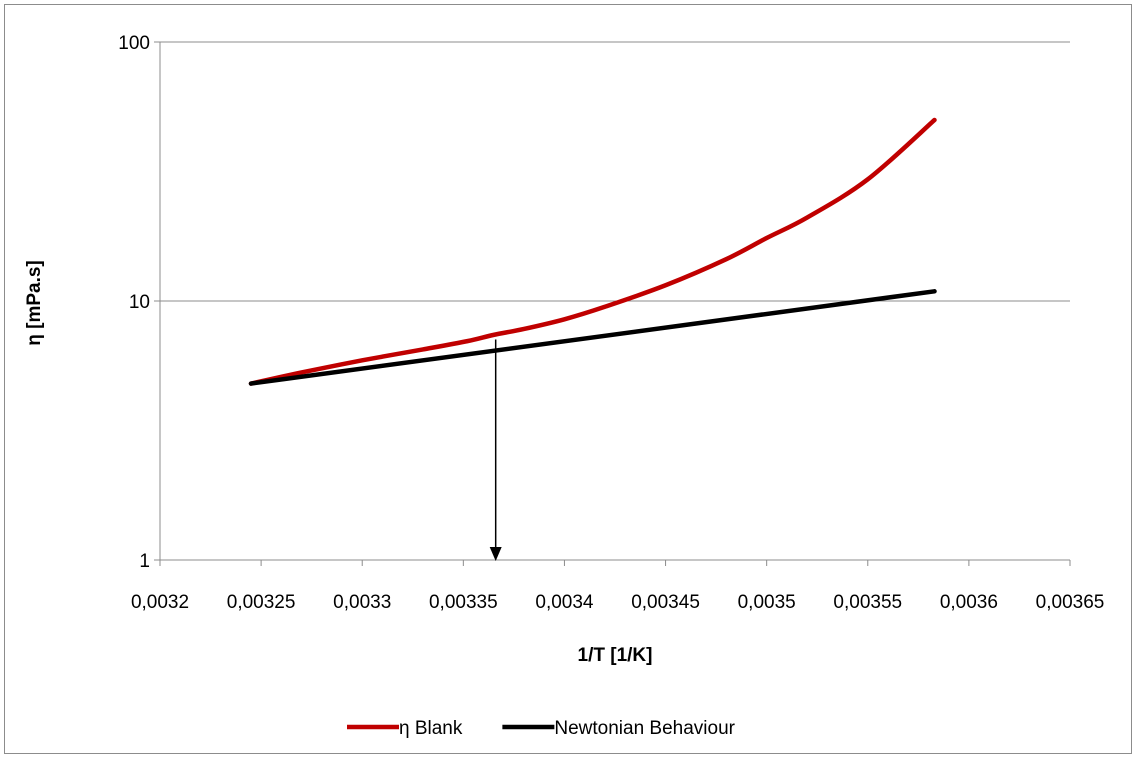  What do you see at coordinates (139, 302) in the screenshot?
I see `y-tick-label: 10` at bounding box center [139, 302].